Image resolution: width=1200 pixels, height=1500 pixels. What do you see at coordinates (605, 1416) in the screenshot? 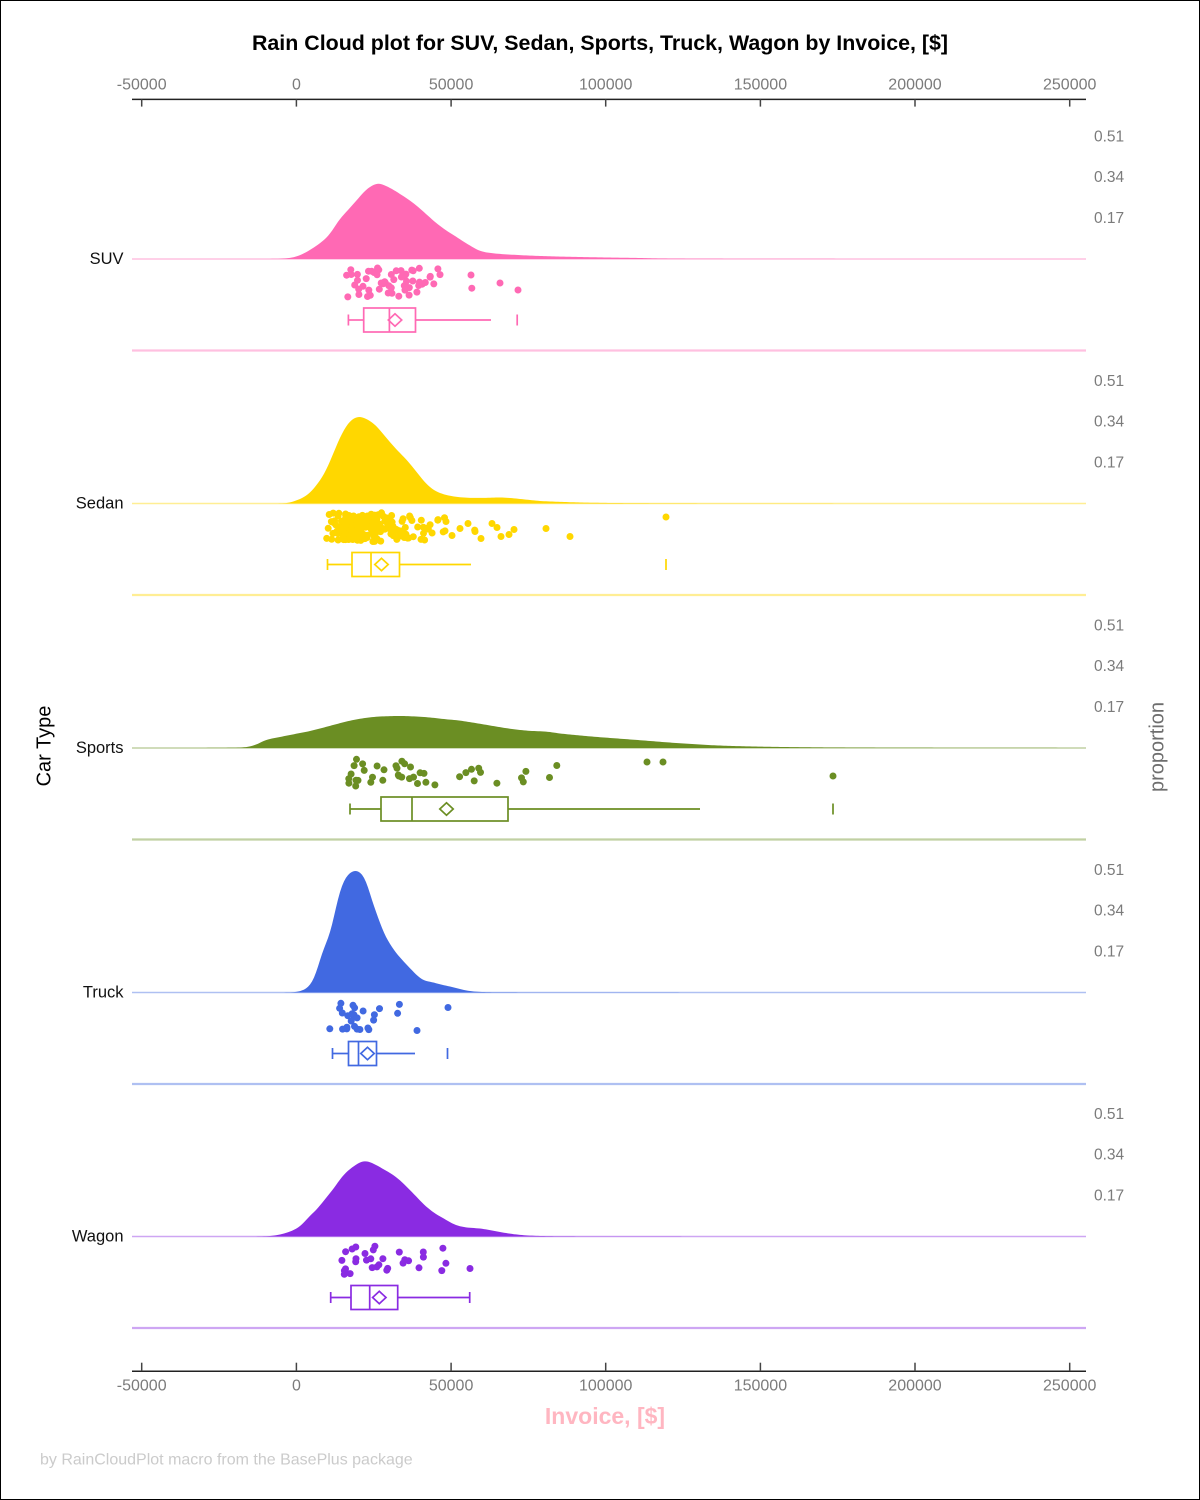
I see `svg-text: Invoice, [$]` at bounding box center [605, 1416].